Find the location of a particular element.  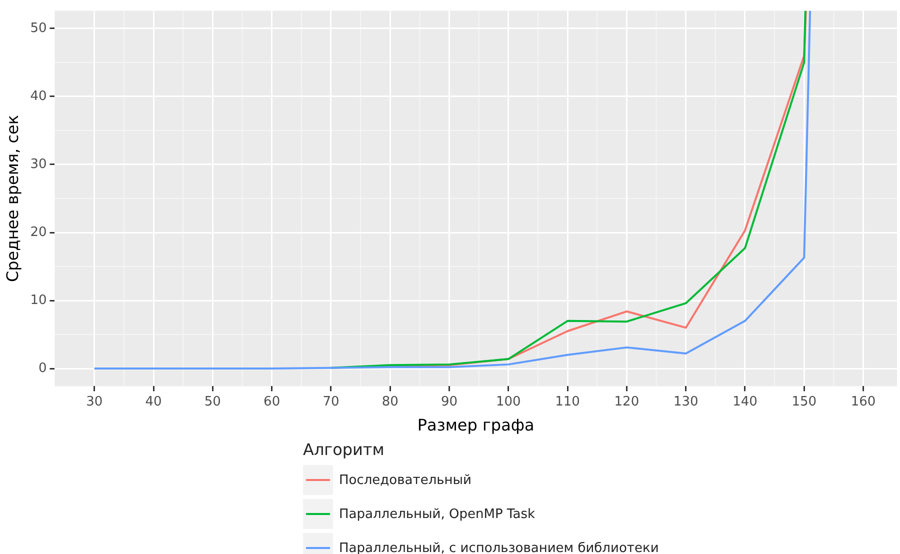

x-tick-label: 130 is located at coordinates (685, 402).